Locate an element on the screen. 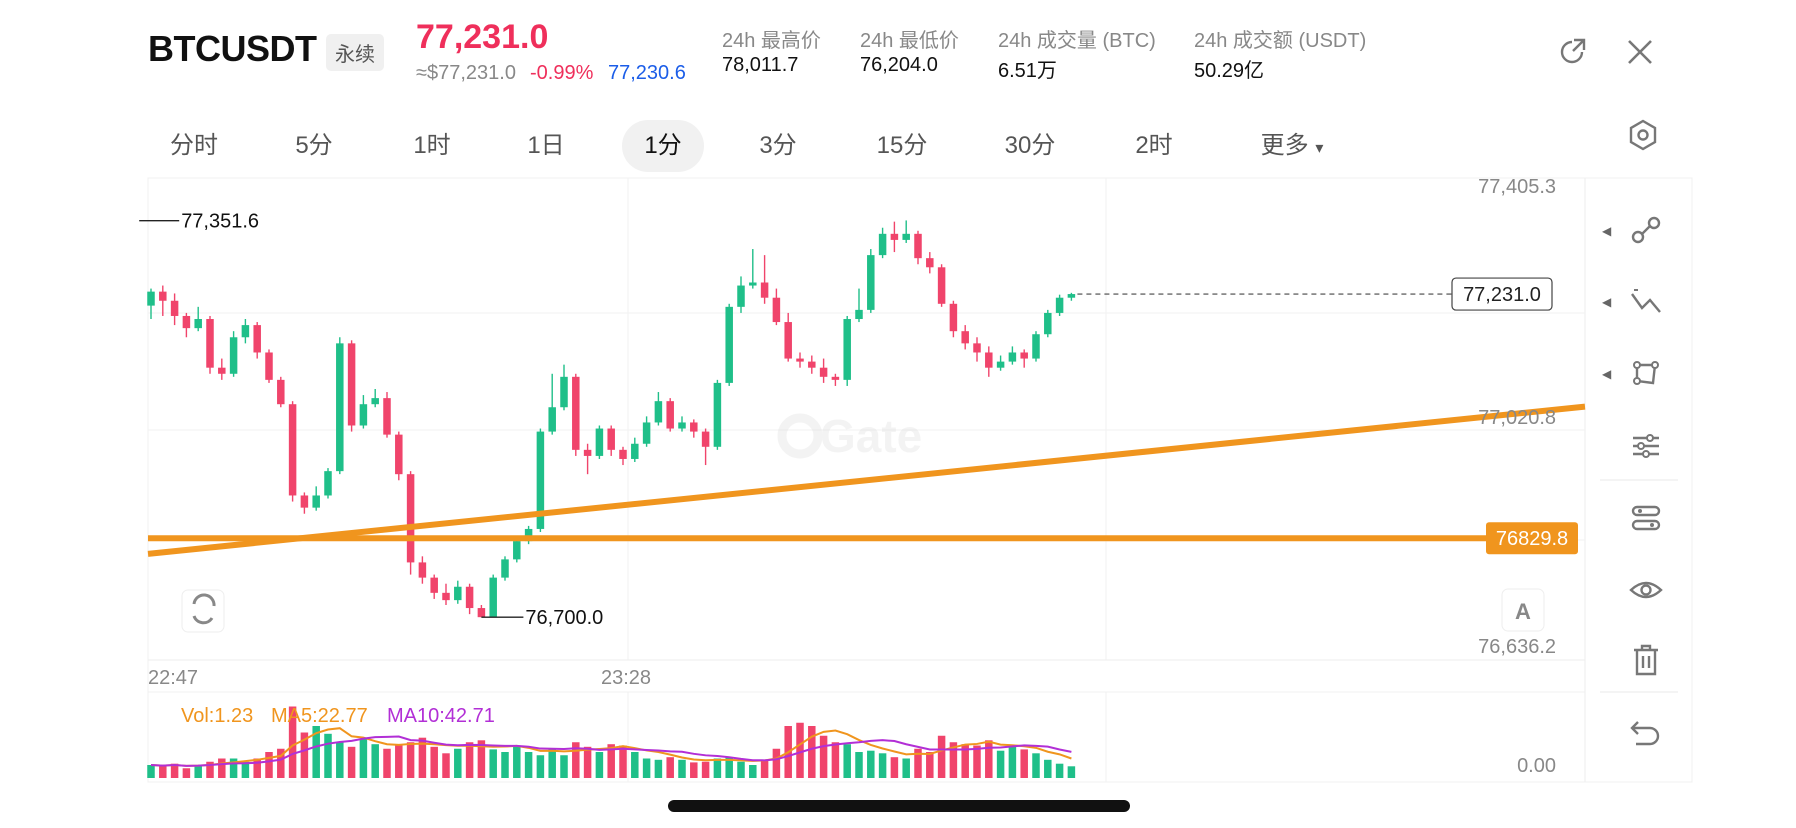  price-axis-label: 76,636.2 is located at coordinates (1517, 647).